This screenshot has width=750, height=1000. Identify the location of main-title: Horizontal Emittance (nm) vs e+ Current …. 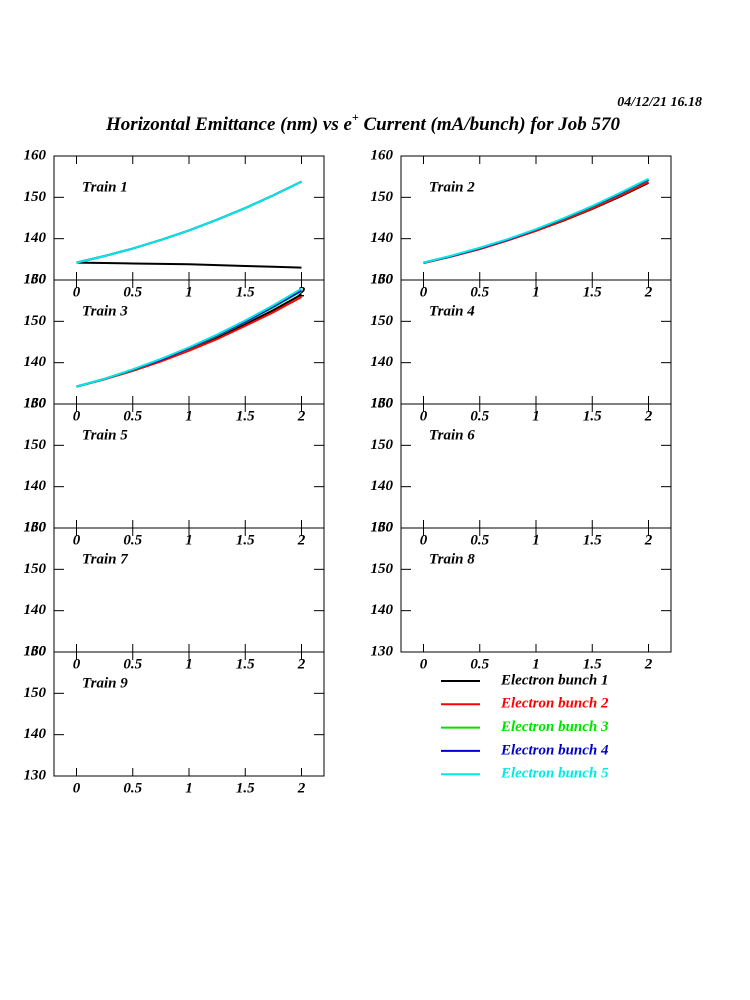
(363, 123).